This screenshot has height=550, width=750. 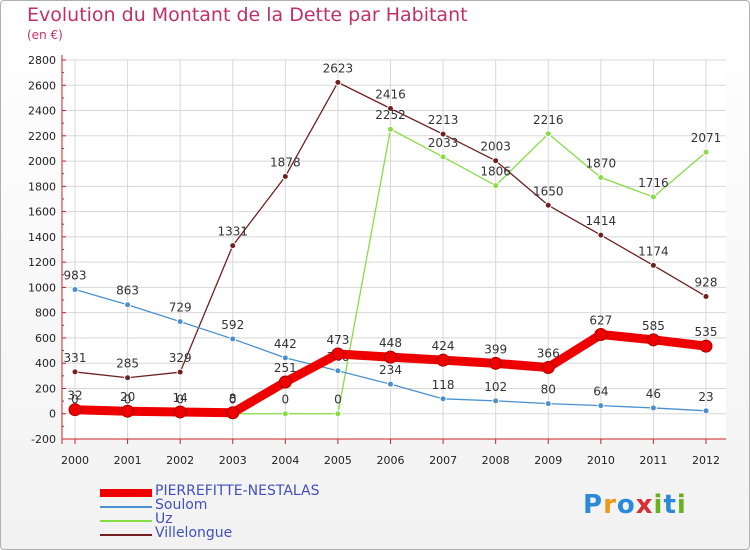 I want to click on y-tick-label: 1400, so click(x=42, y=237).